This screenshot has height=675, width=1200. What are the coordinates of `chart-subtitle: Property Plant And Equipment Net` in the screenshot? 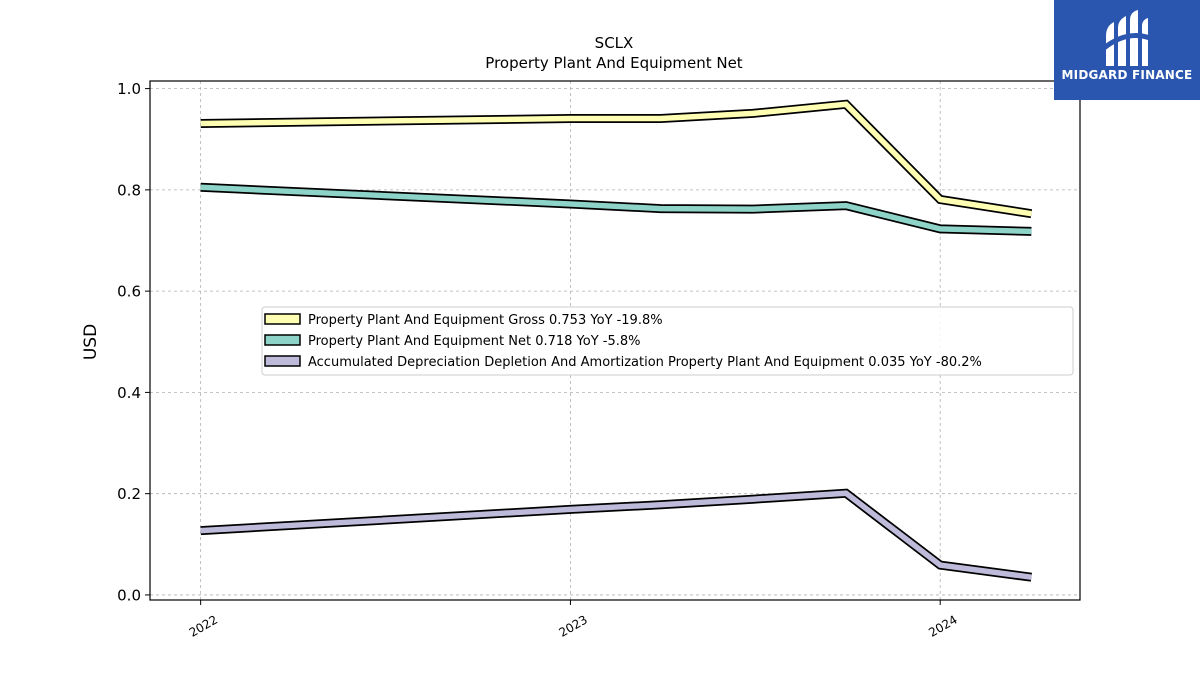 It's located at (613, 63).